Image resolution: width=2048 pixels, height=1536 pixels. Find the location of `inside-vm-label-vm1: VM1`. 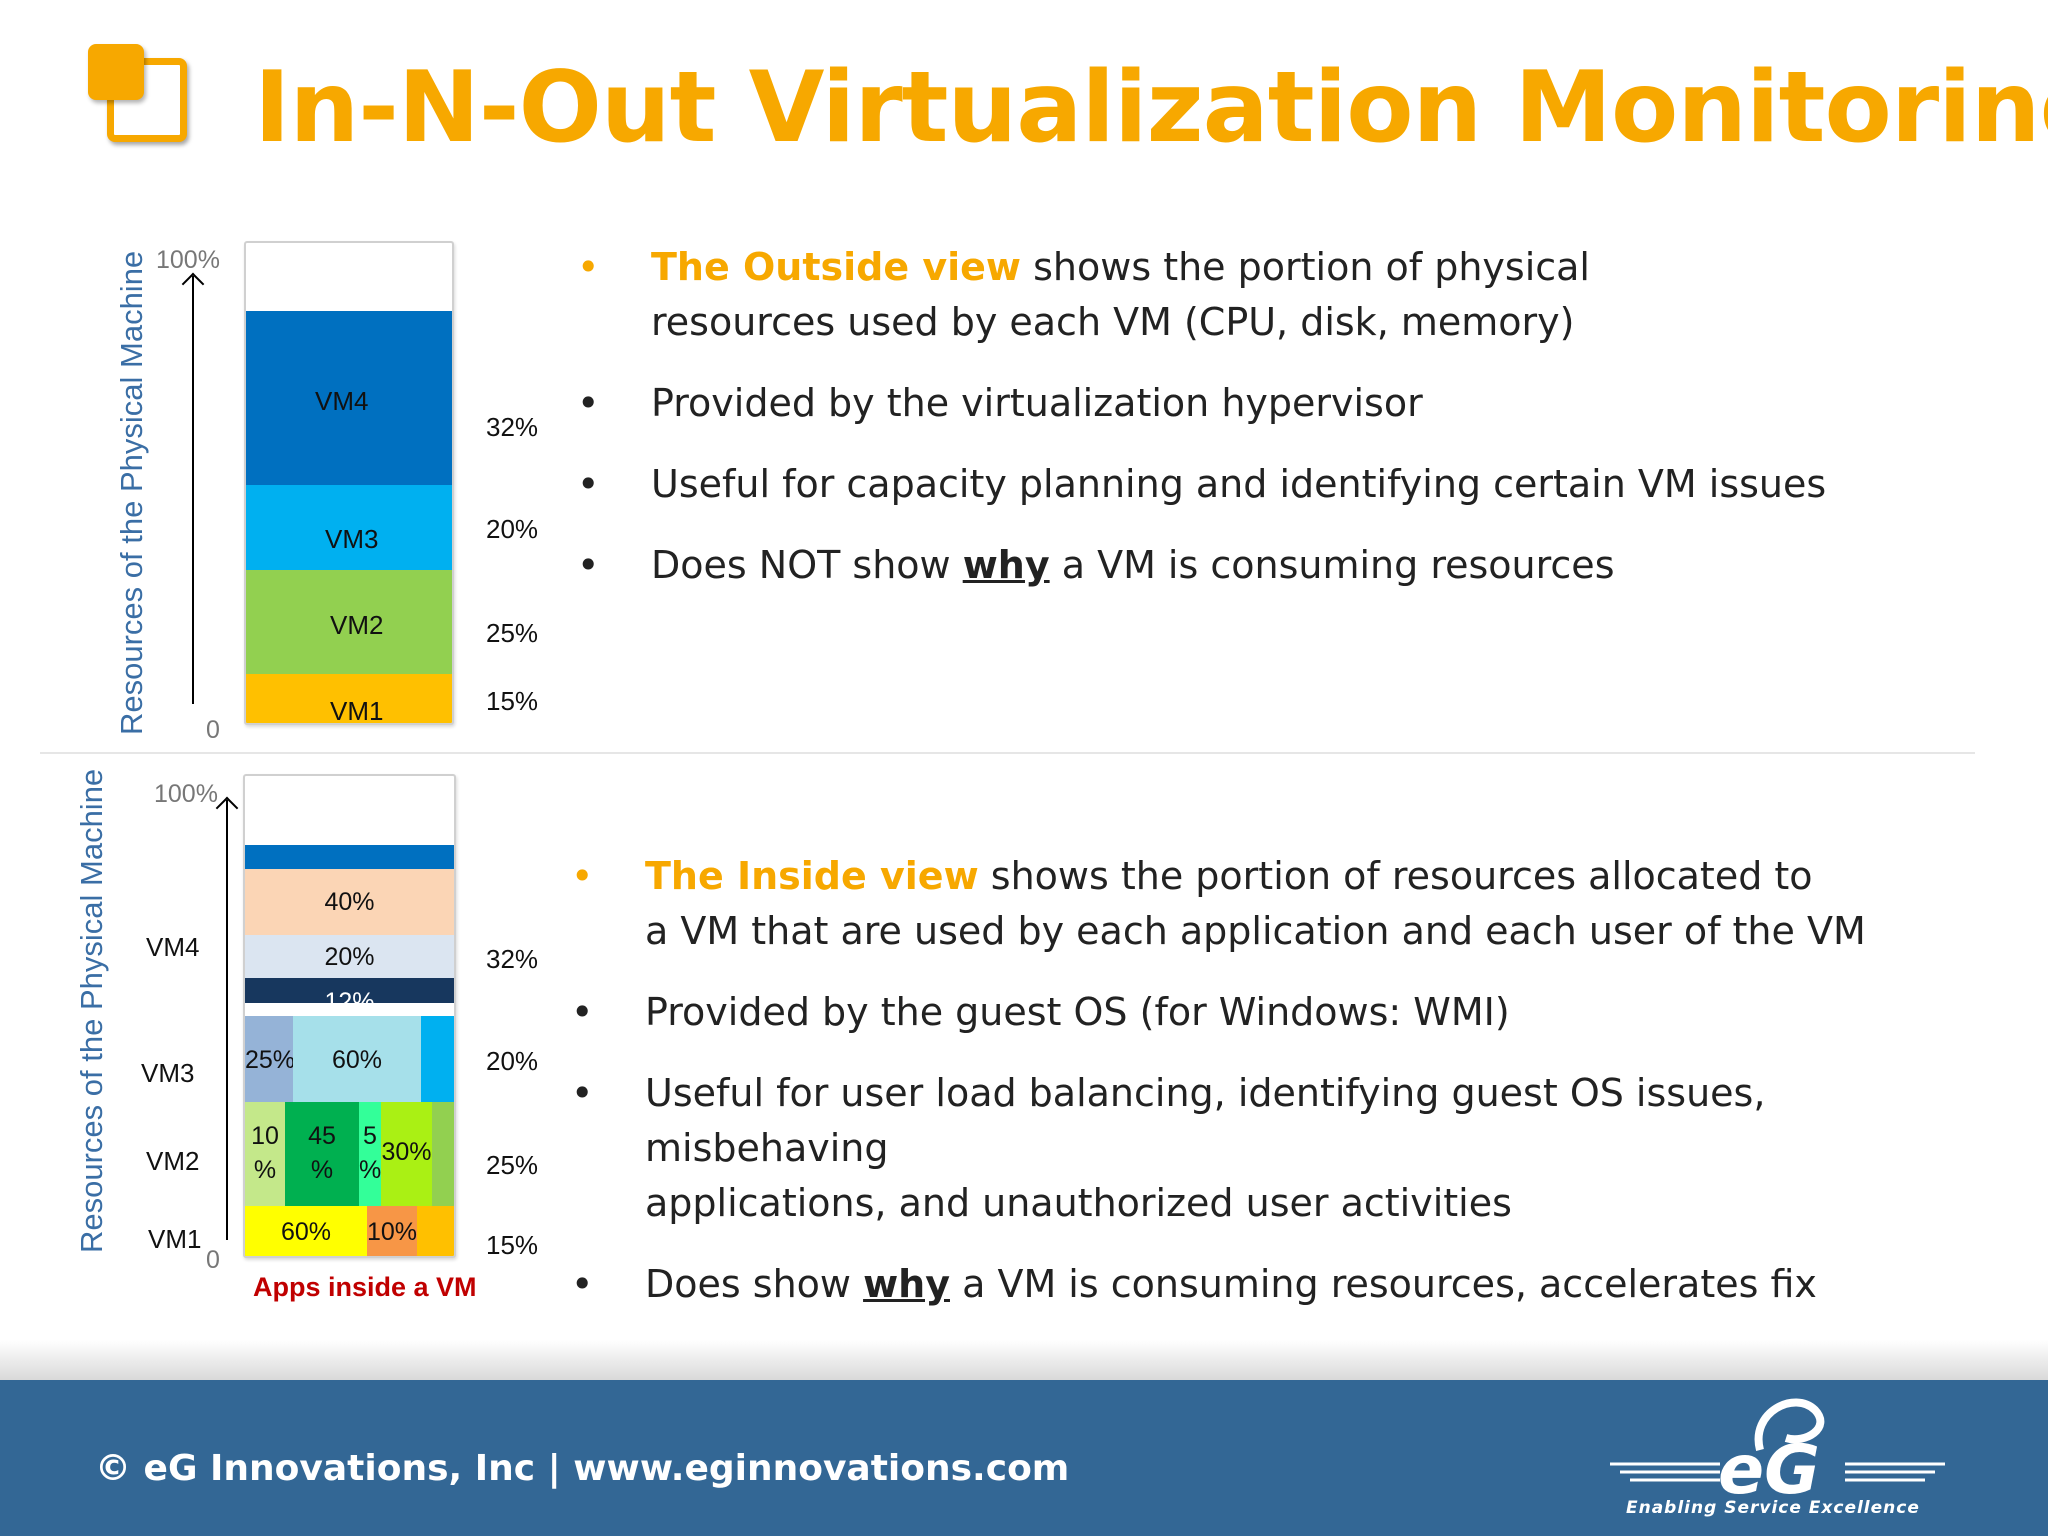

inside-vm-label-vm1: VM1 is located at coordinates (175, 1239).